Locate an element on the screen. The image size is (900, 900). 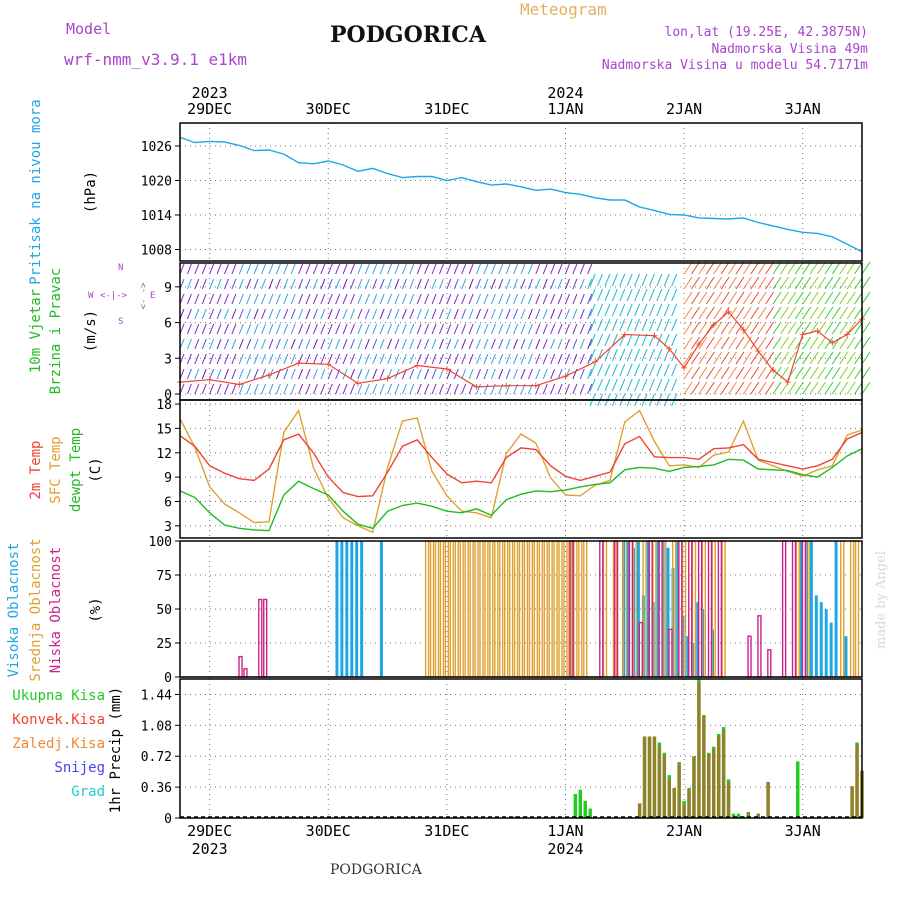
precipitation-ytick-label: 0 is located at coordinates (168, 819).